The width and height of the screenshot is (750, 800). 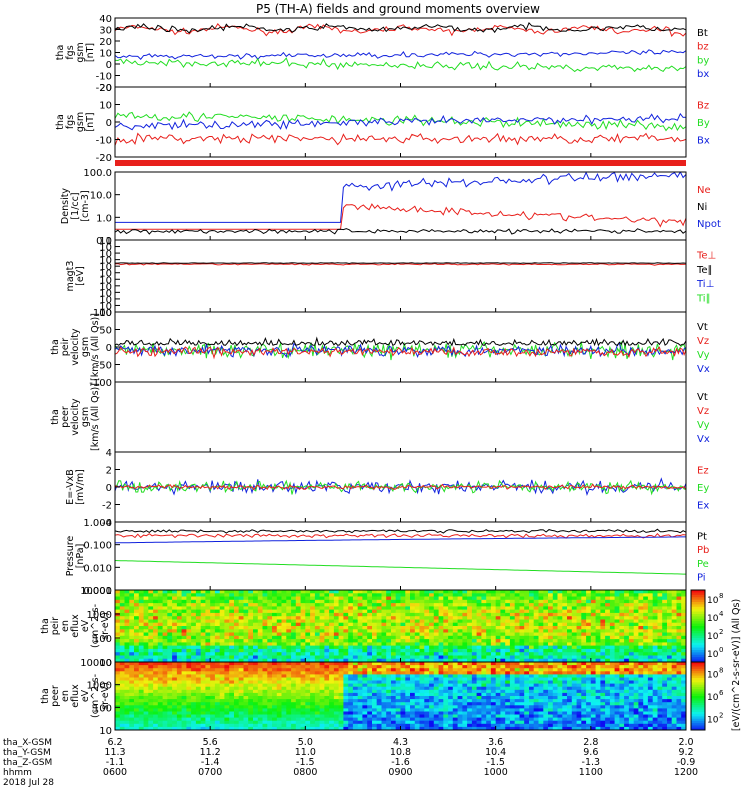 What do you see at coordinates (75, 626) in the screenshot?
I see `y-axis-label-line: eflux` at bounding box center [75, 626].